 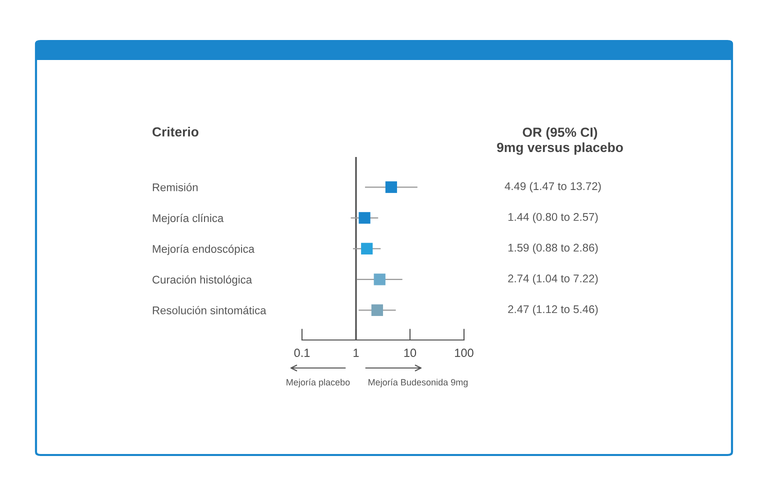 I want to click on text: Mejoría placebo, so click(x=318, y=383).